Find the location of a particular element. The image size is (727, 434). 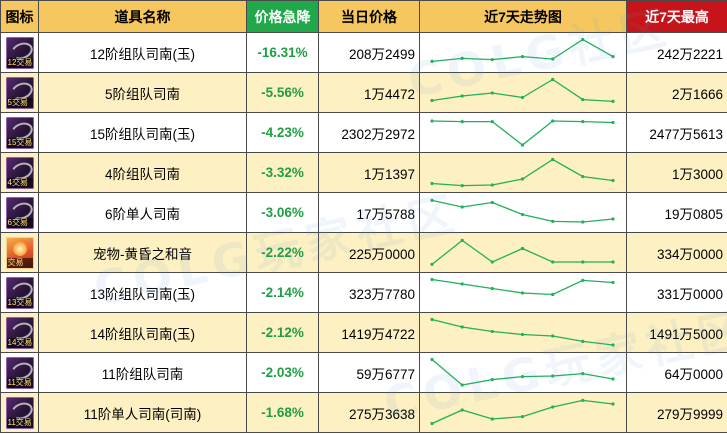

current-price: 1万4472 is located at coordinates (369, 92).